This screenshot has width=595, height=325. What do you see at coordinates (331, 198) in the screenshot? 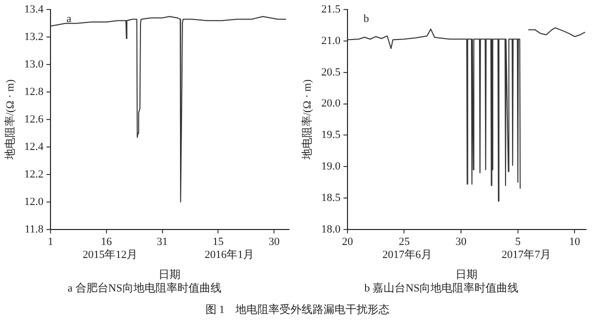
I see `y-tick-label: 18.5` at bounding box center [331, 198].